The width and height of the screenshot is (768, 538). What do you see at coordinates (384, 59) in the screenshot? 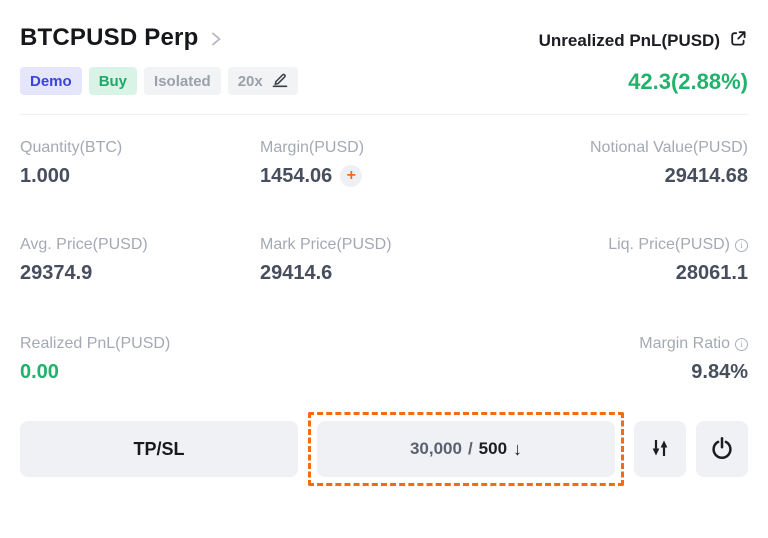
I see `position-header: BTCPUSD Perp Demo Buy Isolated 20x Unr` at bounding box center [384, 59].